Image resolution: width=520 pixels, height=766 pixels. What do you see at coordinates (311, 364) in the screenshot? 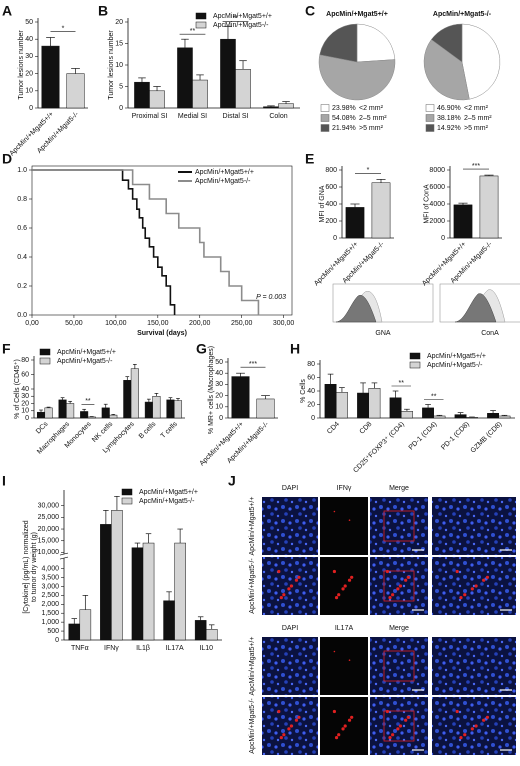
I see `y-tick-label: 80` at bounding box center [311, 364].